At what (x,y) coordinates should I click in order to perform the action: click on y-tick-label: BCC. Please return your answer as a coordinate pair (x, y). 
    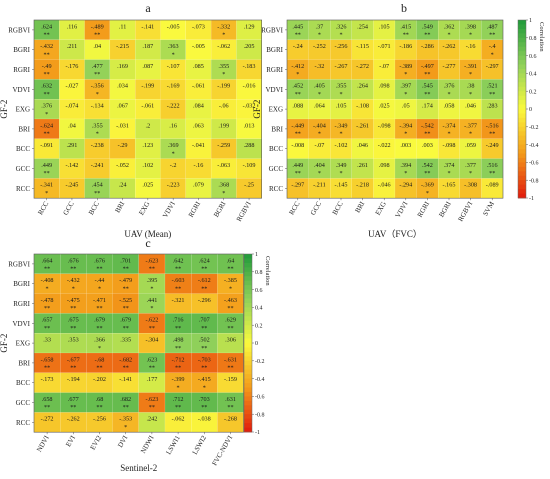
    Looking at the image, I should click on (23, 383).